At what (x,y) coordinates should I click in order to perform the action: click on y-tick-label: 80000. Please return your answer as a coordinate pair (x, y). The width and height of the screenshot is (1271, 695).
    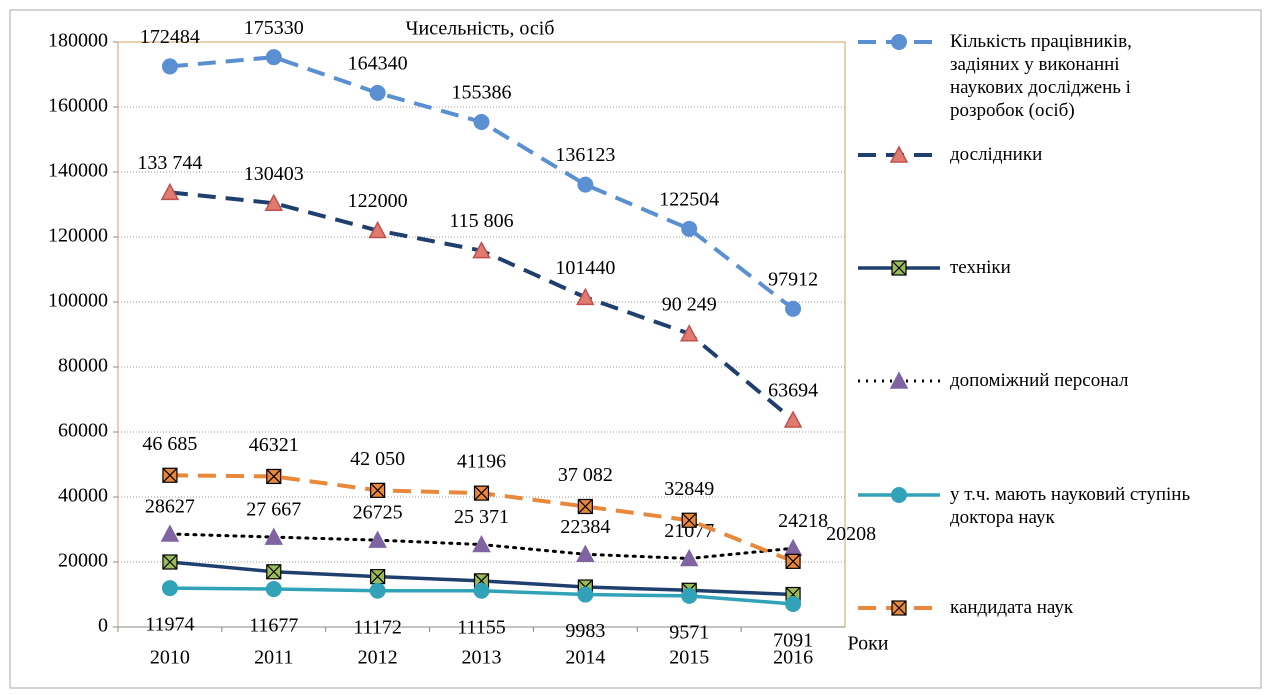
    Looking at the image, I should click on (83, 366).